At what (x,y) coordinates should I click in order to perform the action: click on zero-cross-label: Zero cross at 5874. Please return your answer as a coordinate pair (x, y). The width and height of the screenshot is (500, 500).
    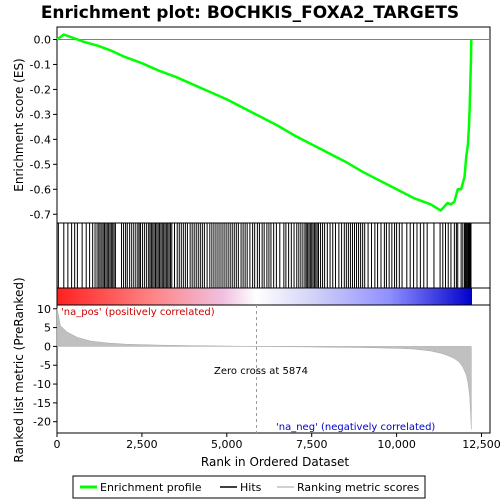
    Looking at the image, I should click on (261, 371).